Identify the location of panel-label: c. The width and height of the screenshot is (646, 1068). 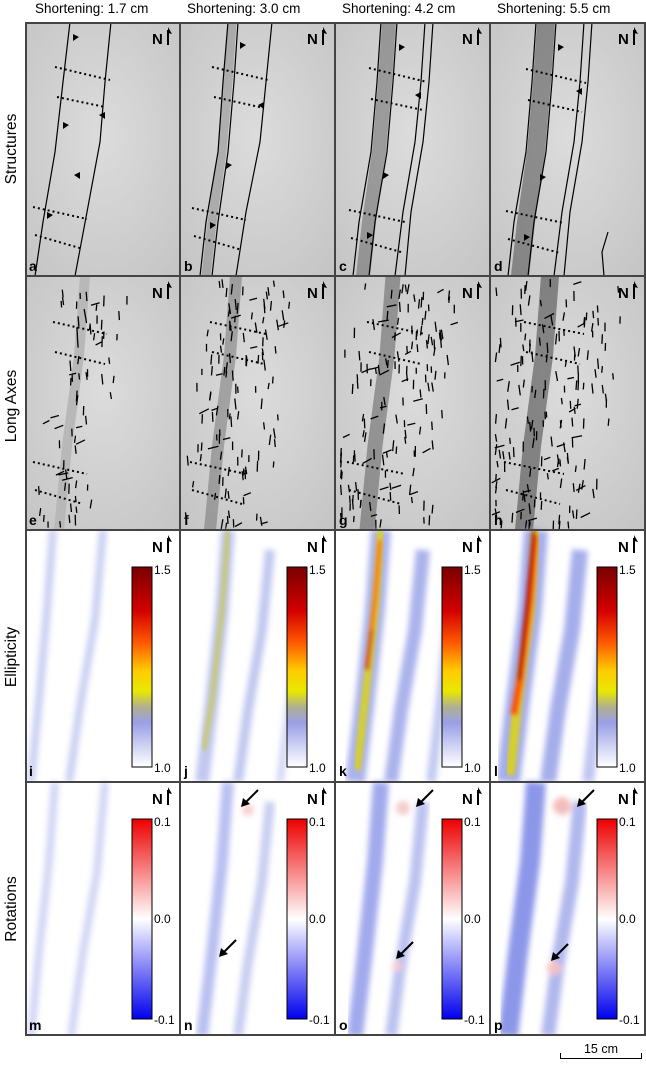
(343, 266).